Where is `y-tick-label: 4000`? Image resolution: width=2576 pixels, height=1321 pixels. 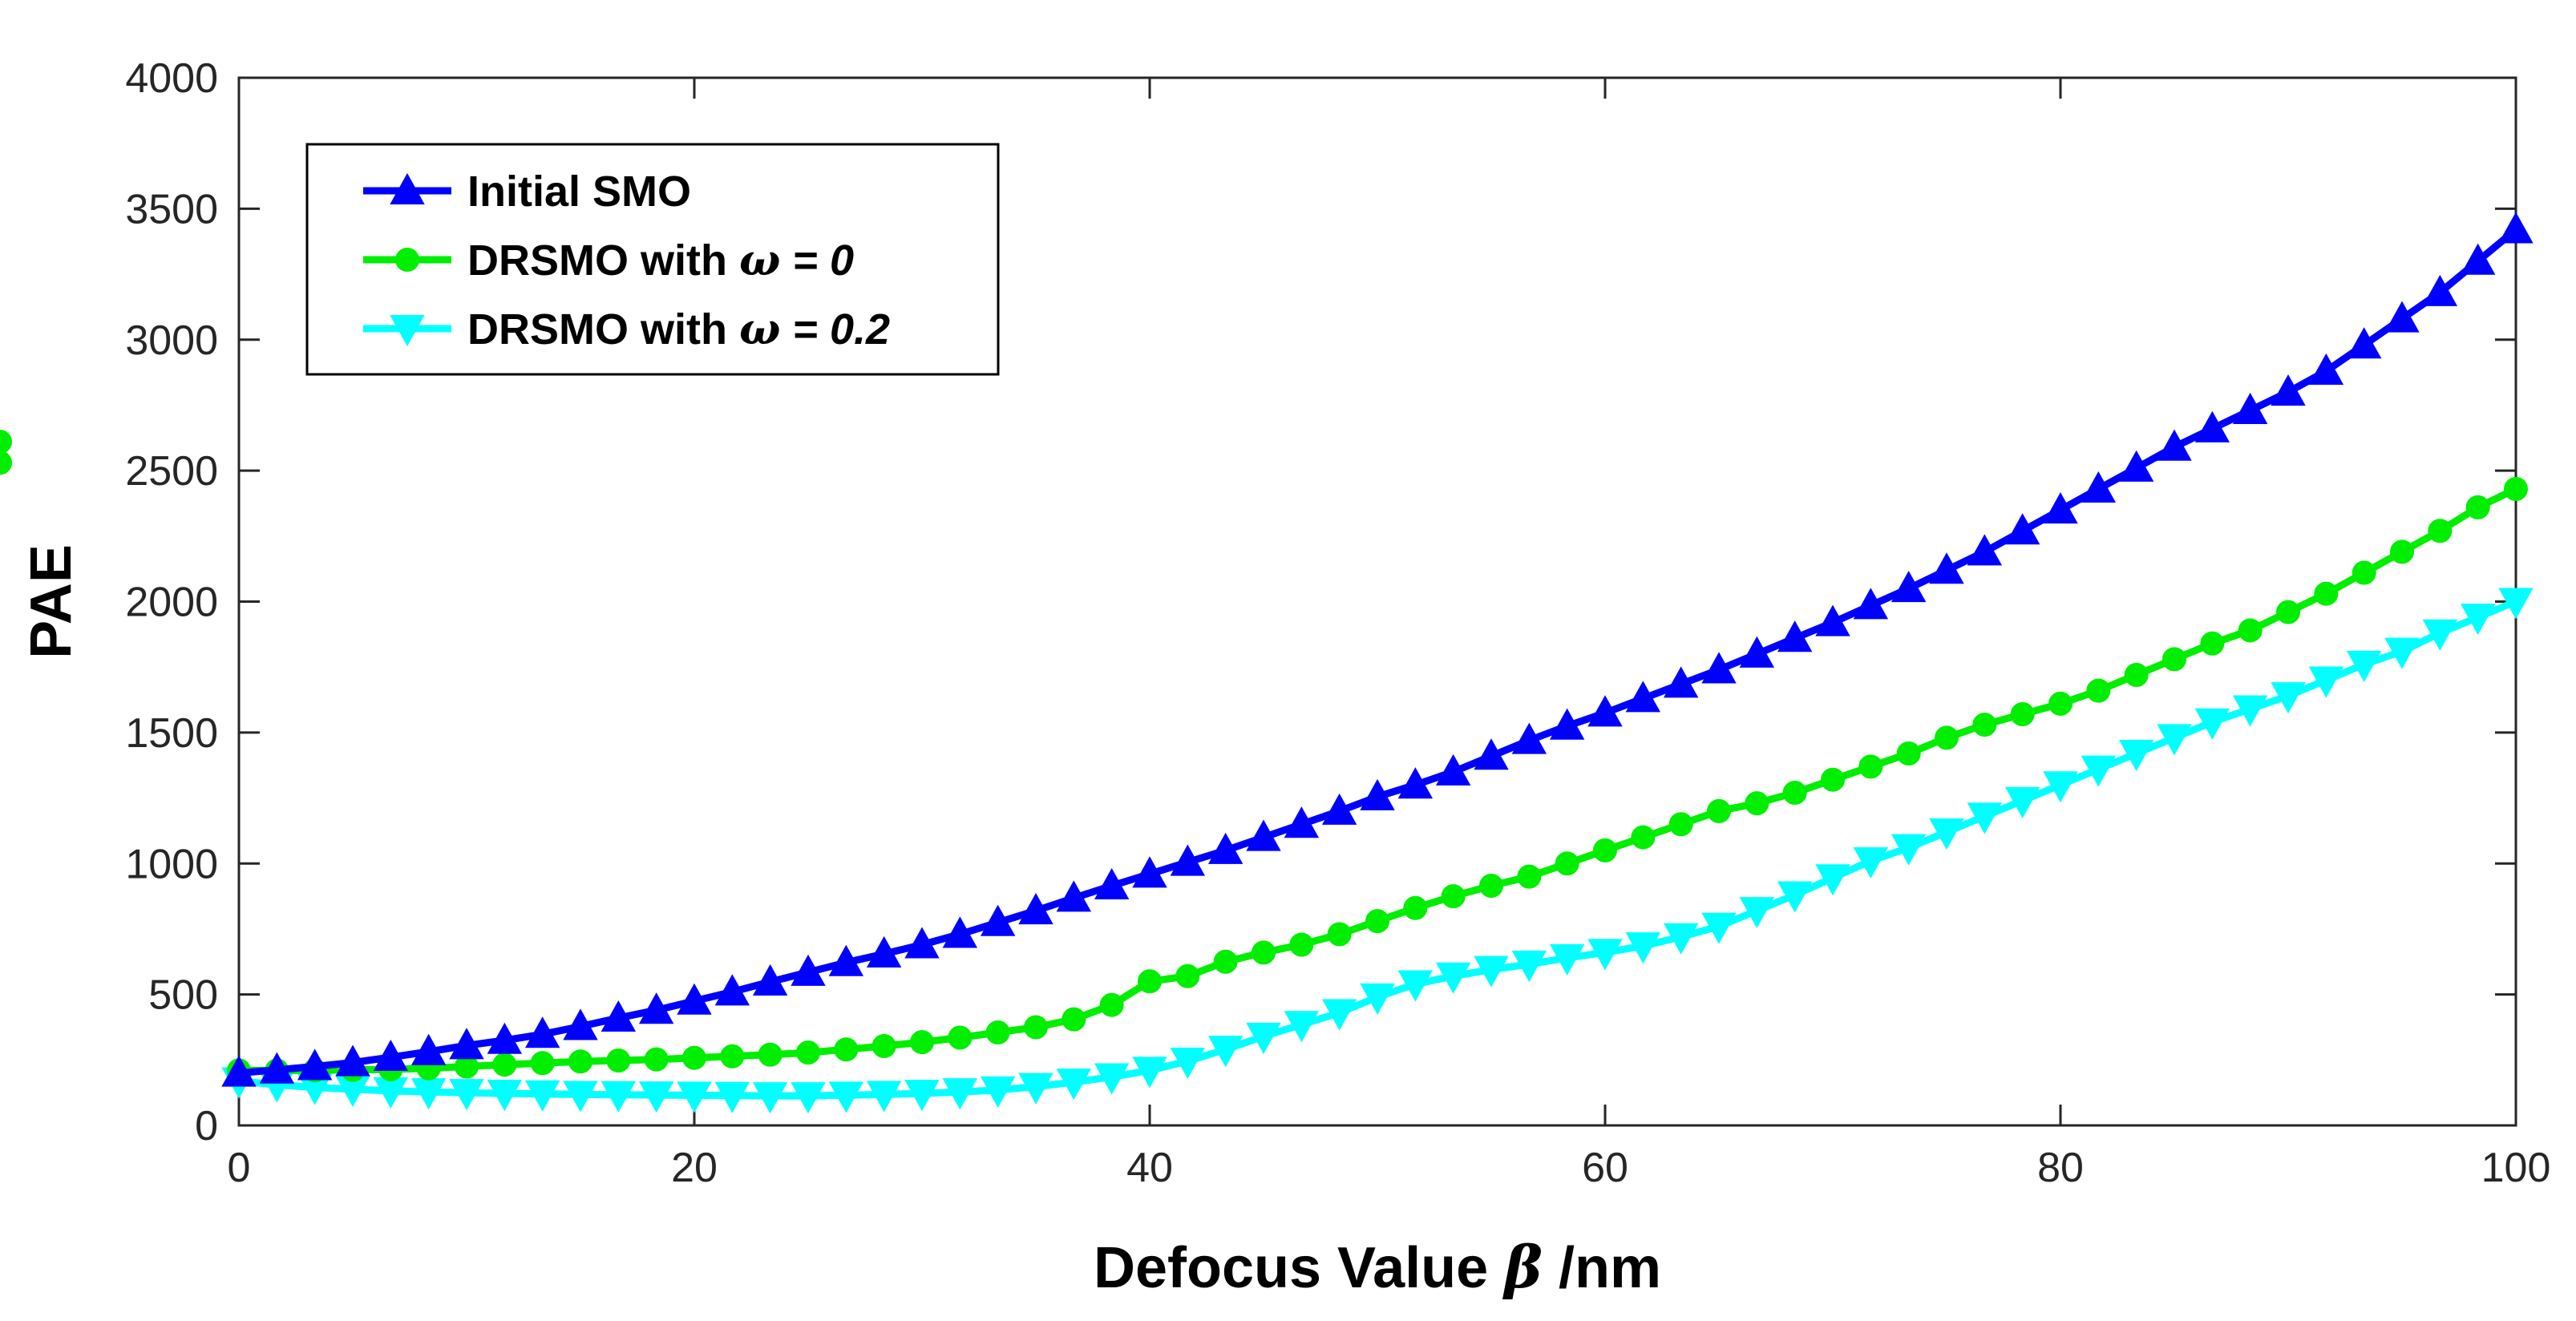 y-tick-label: 4000 is located at coordinates (171, 78).